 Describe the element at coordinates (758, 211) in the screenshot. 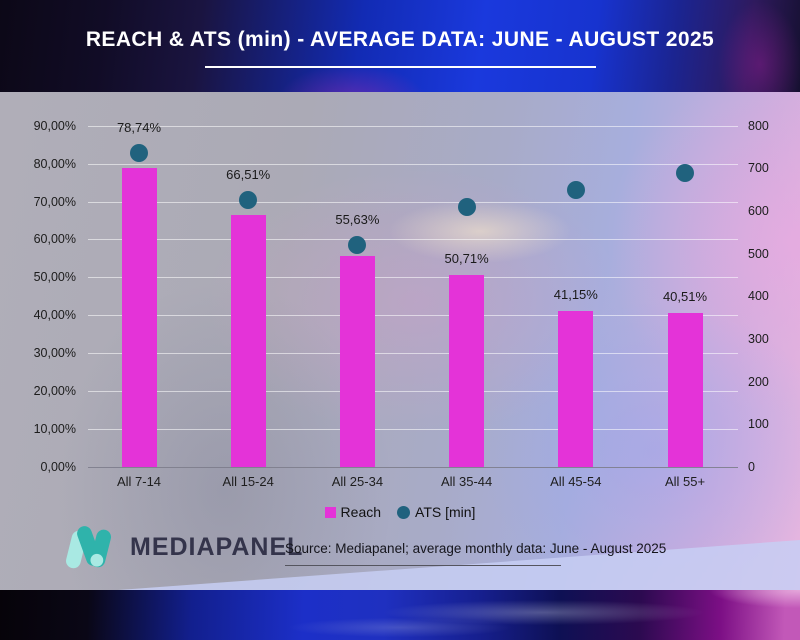

I see `right-axis-tick: 600` at that location.